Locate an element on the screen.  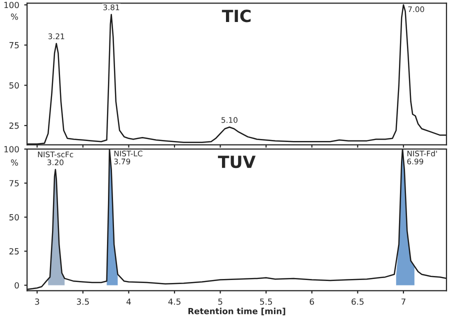
chart-title: TIC is located at coordinates (236, 16).